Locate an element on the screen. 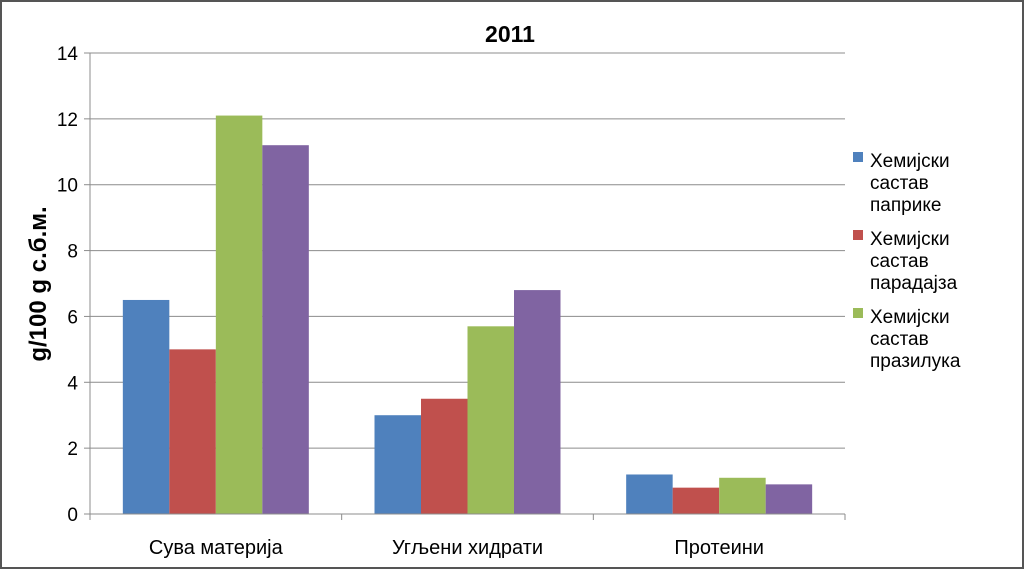 This screenshot has width=1024, height=569. x-category-label: Протеини is located at coordinates (719, 548).